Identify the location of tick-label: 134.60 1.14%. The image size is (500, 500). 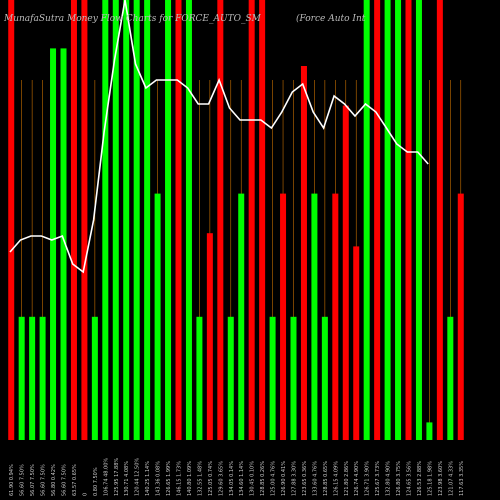
(242, 478).